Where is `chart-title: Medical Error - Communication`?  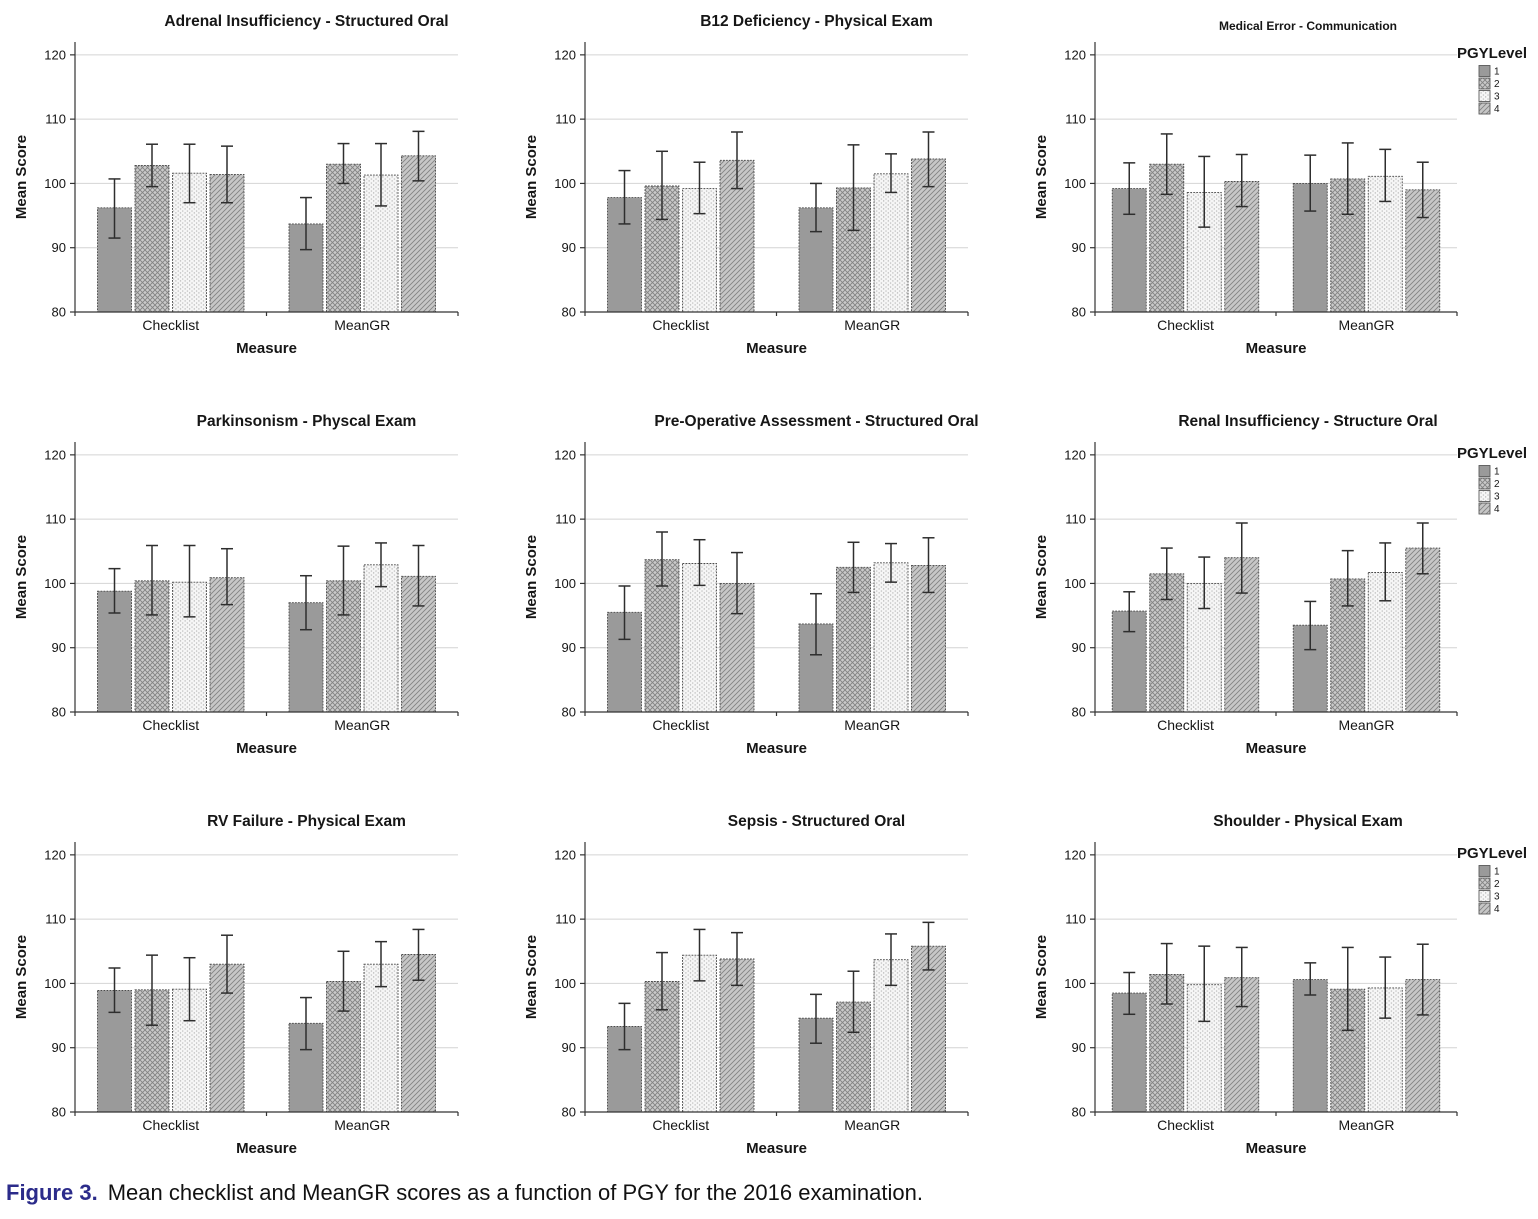
chart-title: Medical Error - Communication is located at coordinates (1308, 26).